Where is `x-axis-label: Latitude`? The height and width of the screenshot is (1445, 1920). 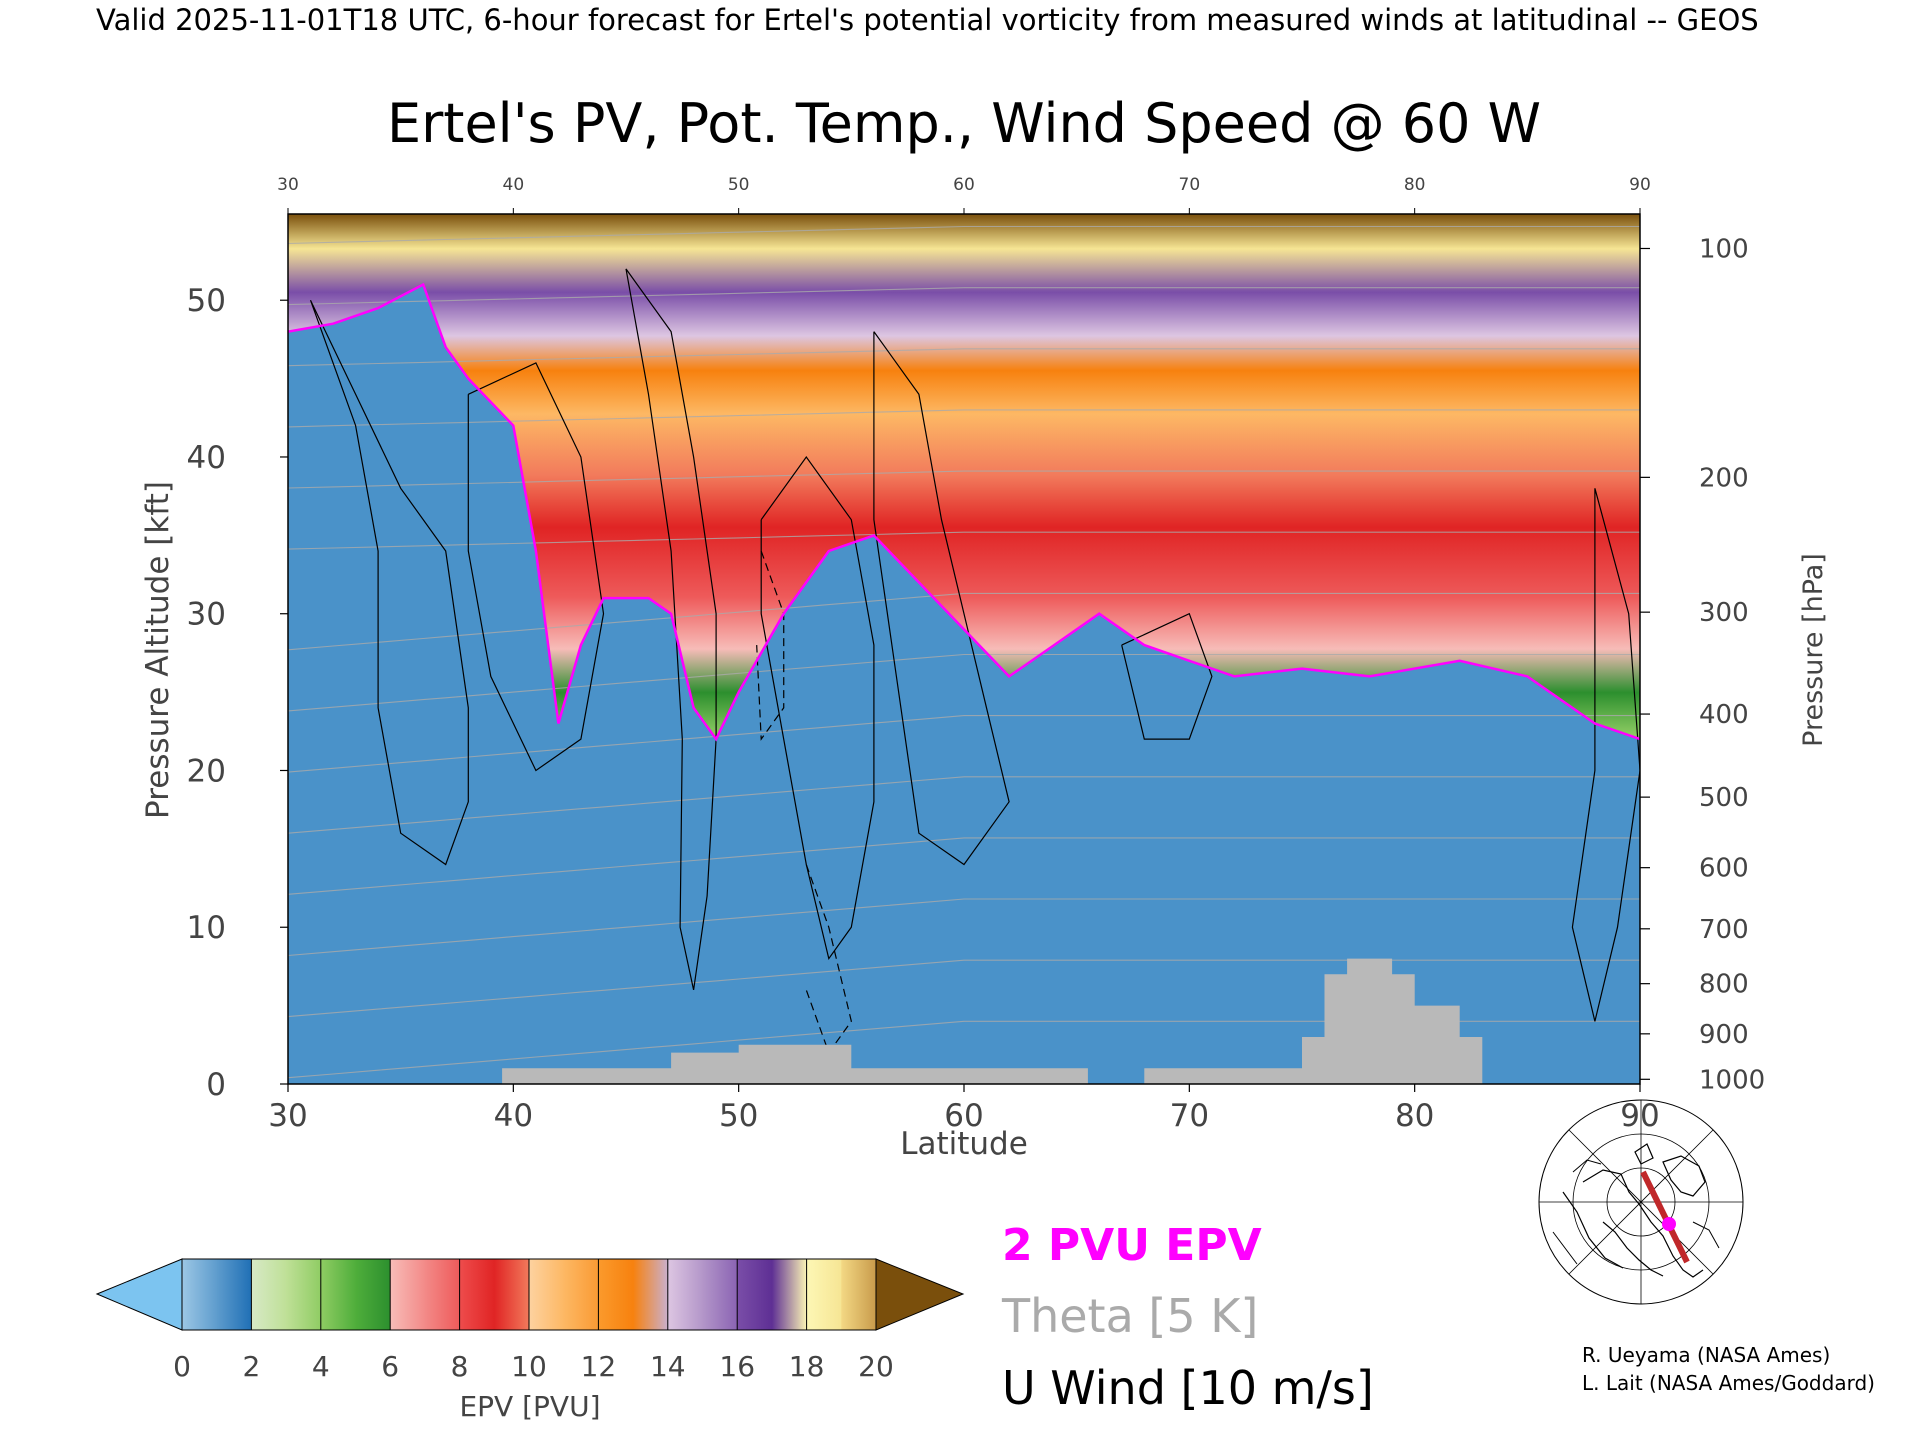 x-axis-label: Latitude is located at coordinates (964, 1144).